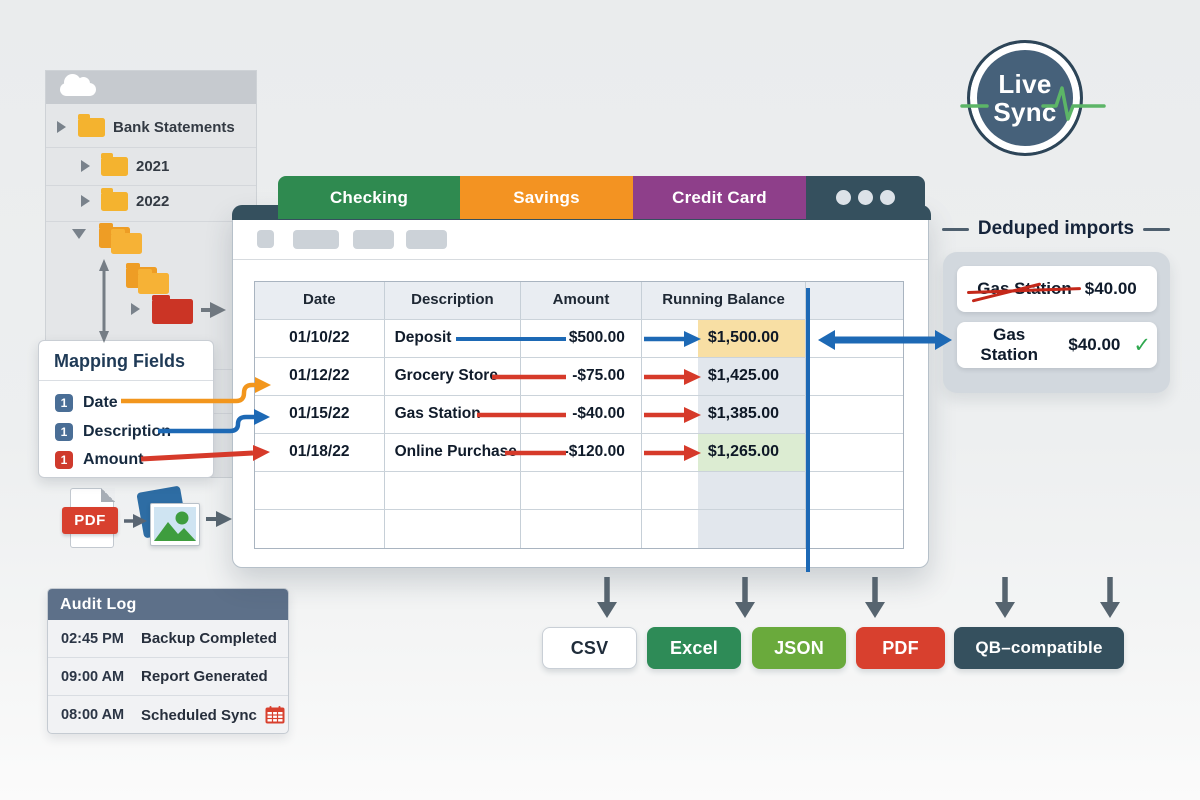 This screenshot has height=800, width=1200. What do you see at coordinates (126, 361) in the screenshot?
I see `mapping-fields-title: Mapping Fields` at bounding box center [126, 361].